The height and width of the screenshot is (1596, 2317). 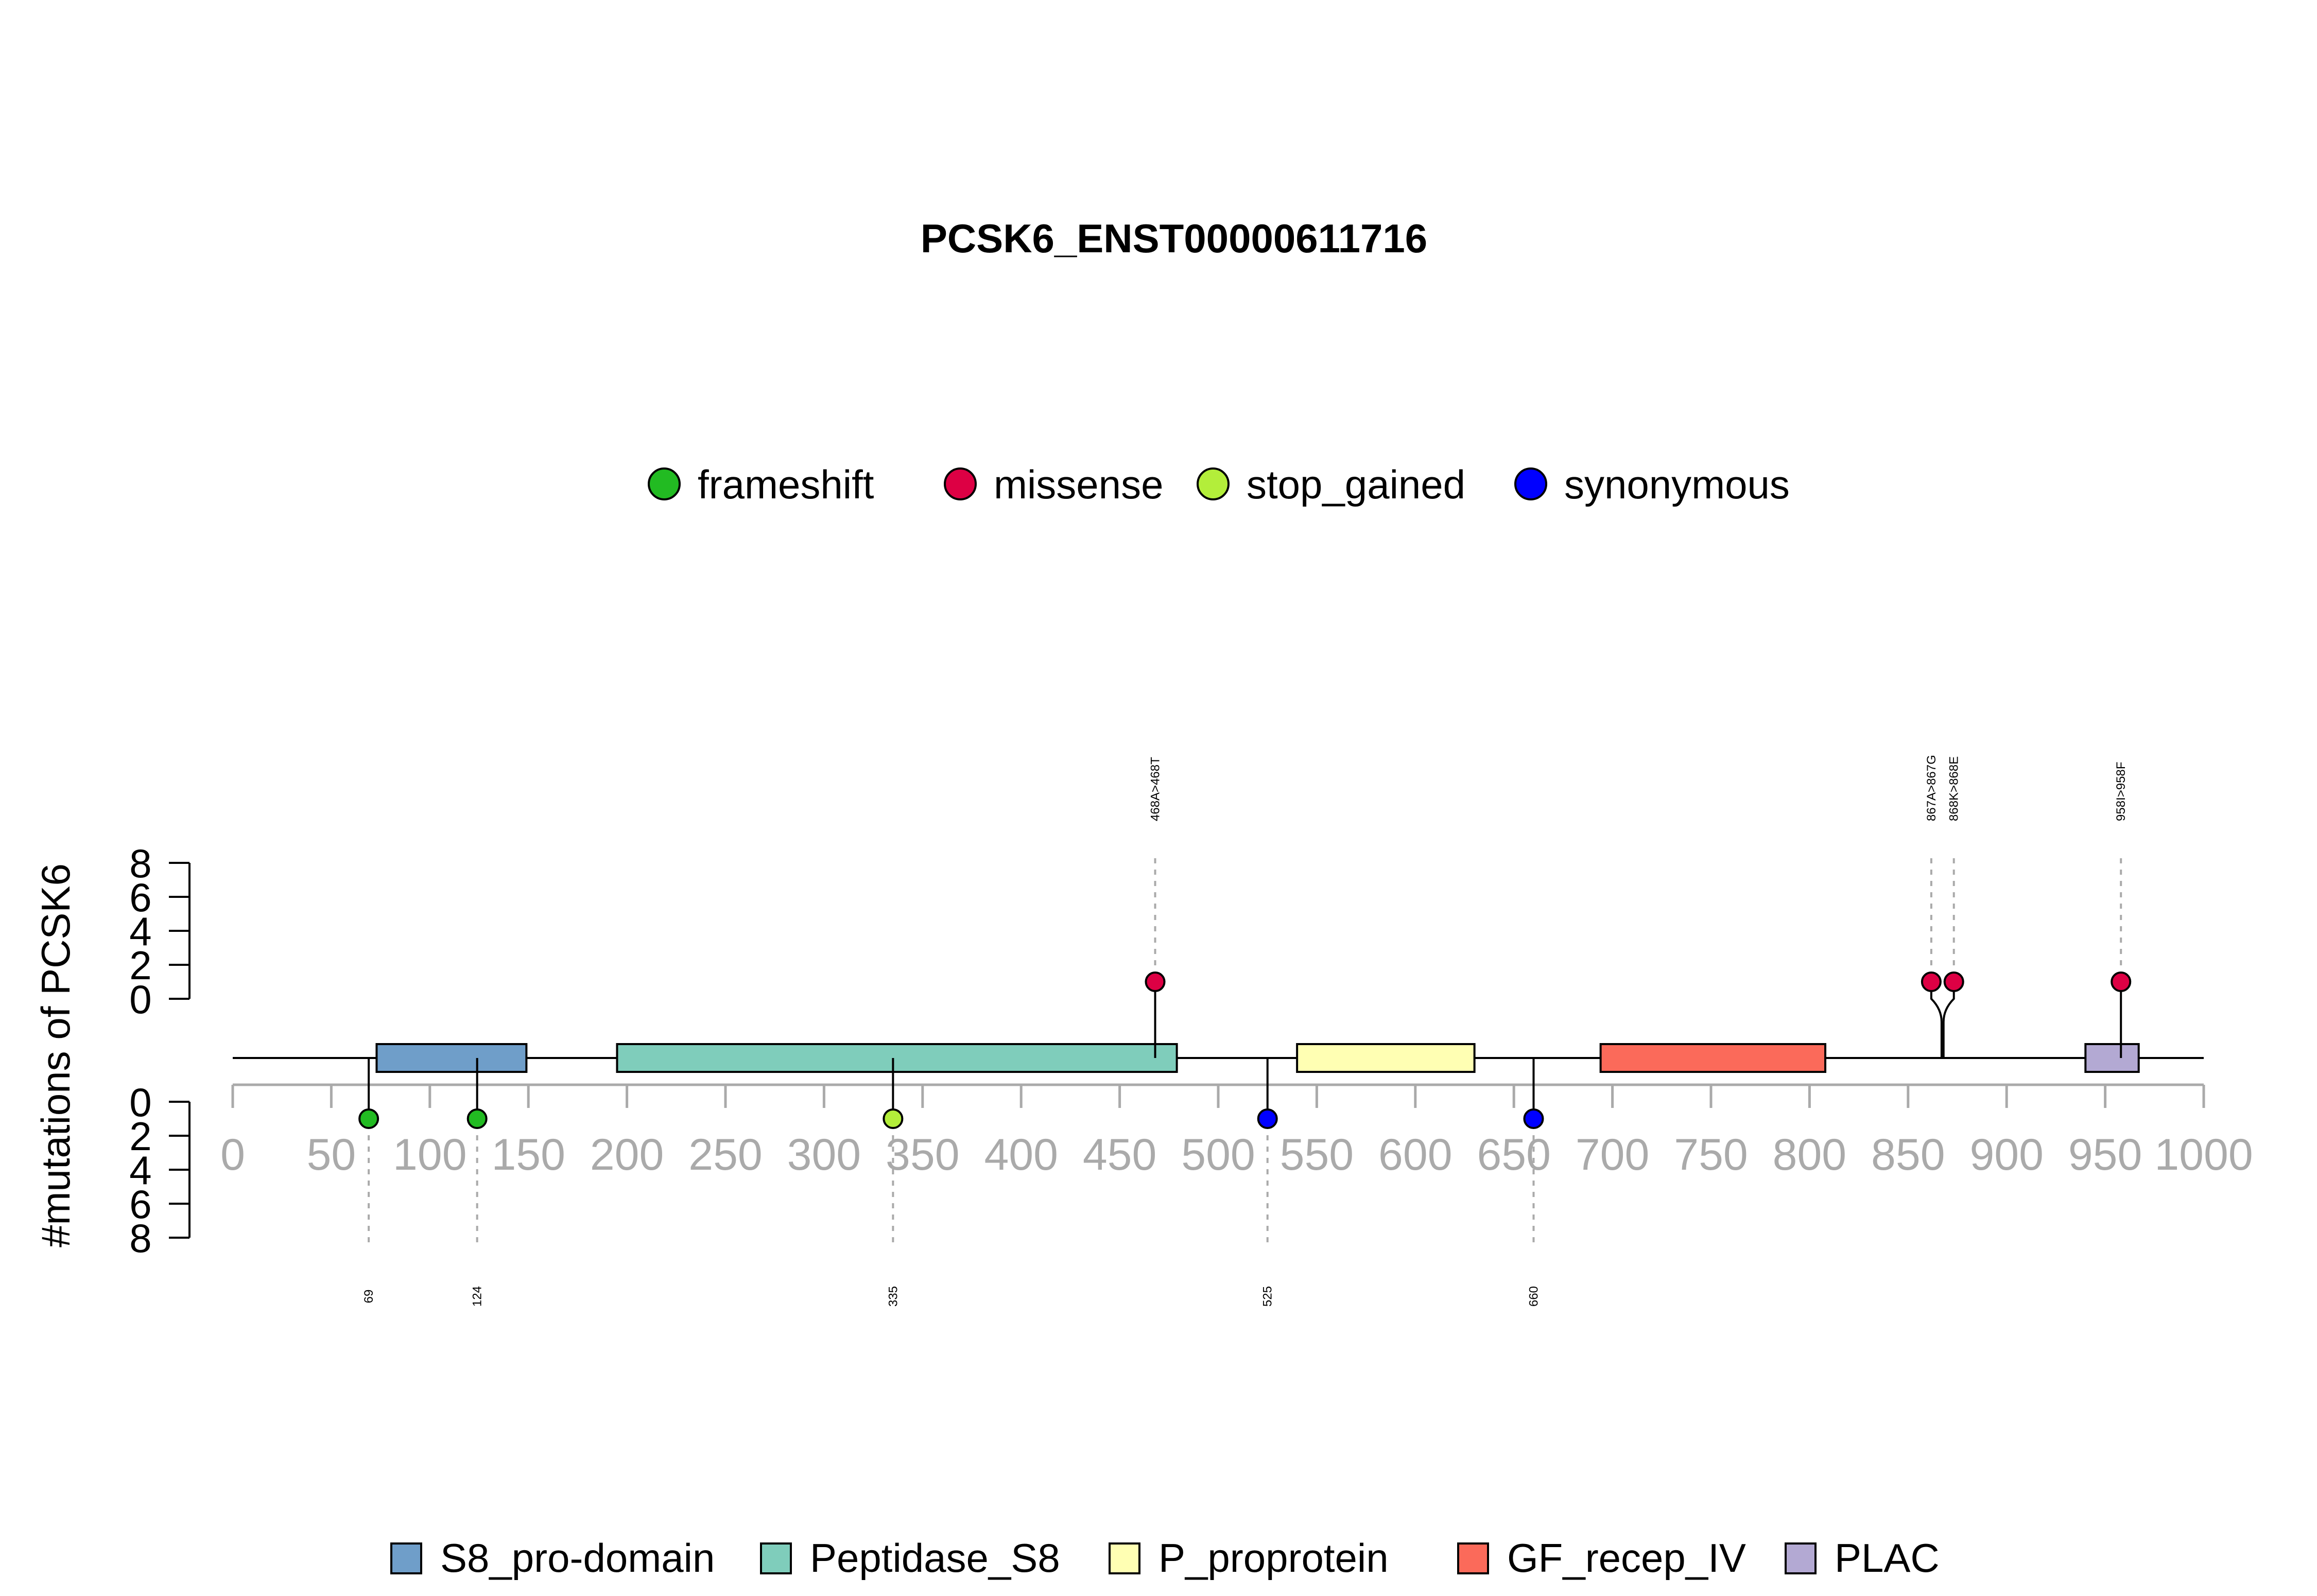 I want to click on lollipop-head-867A>867G, so click(x=1931, y=982).